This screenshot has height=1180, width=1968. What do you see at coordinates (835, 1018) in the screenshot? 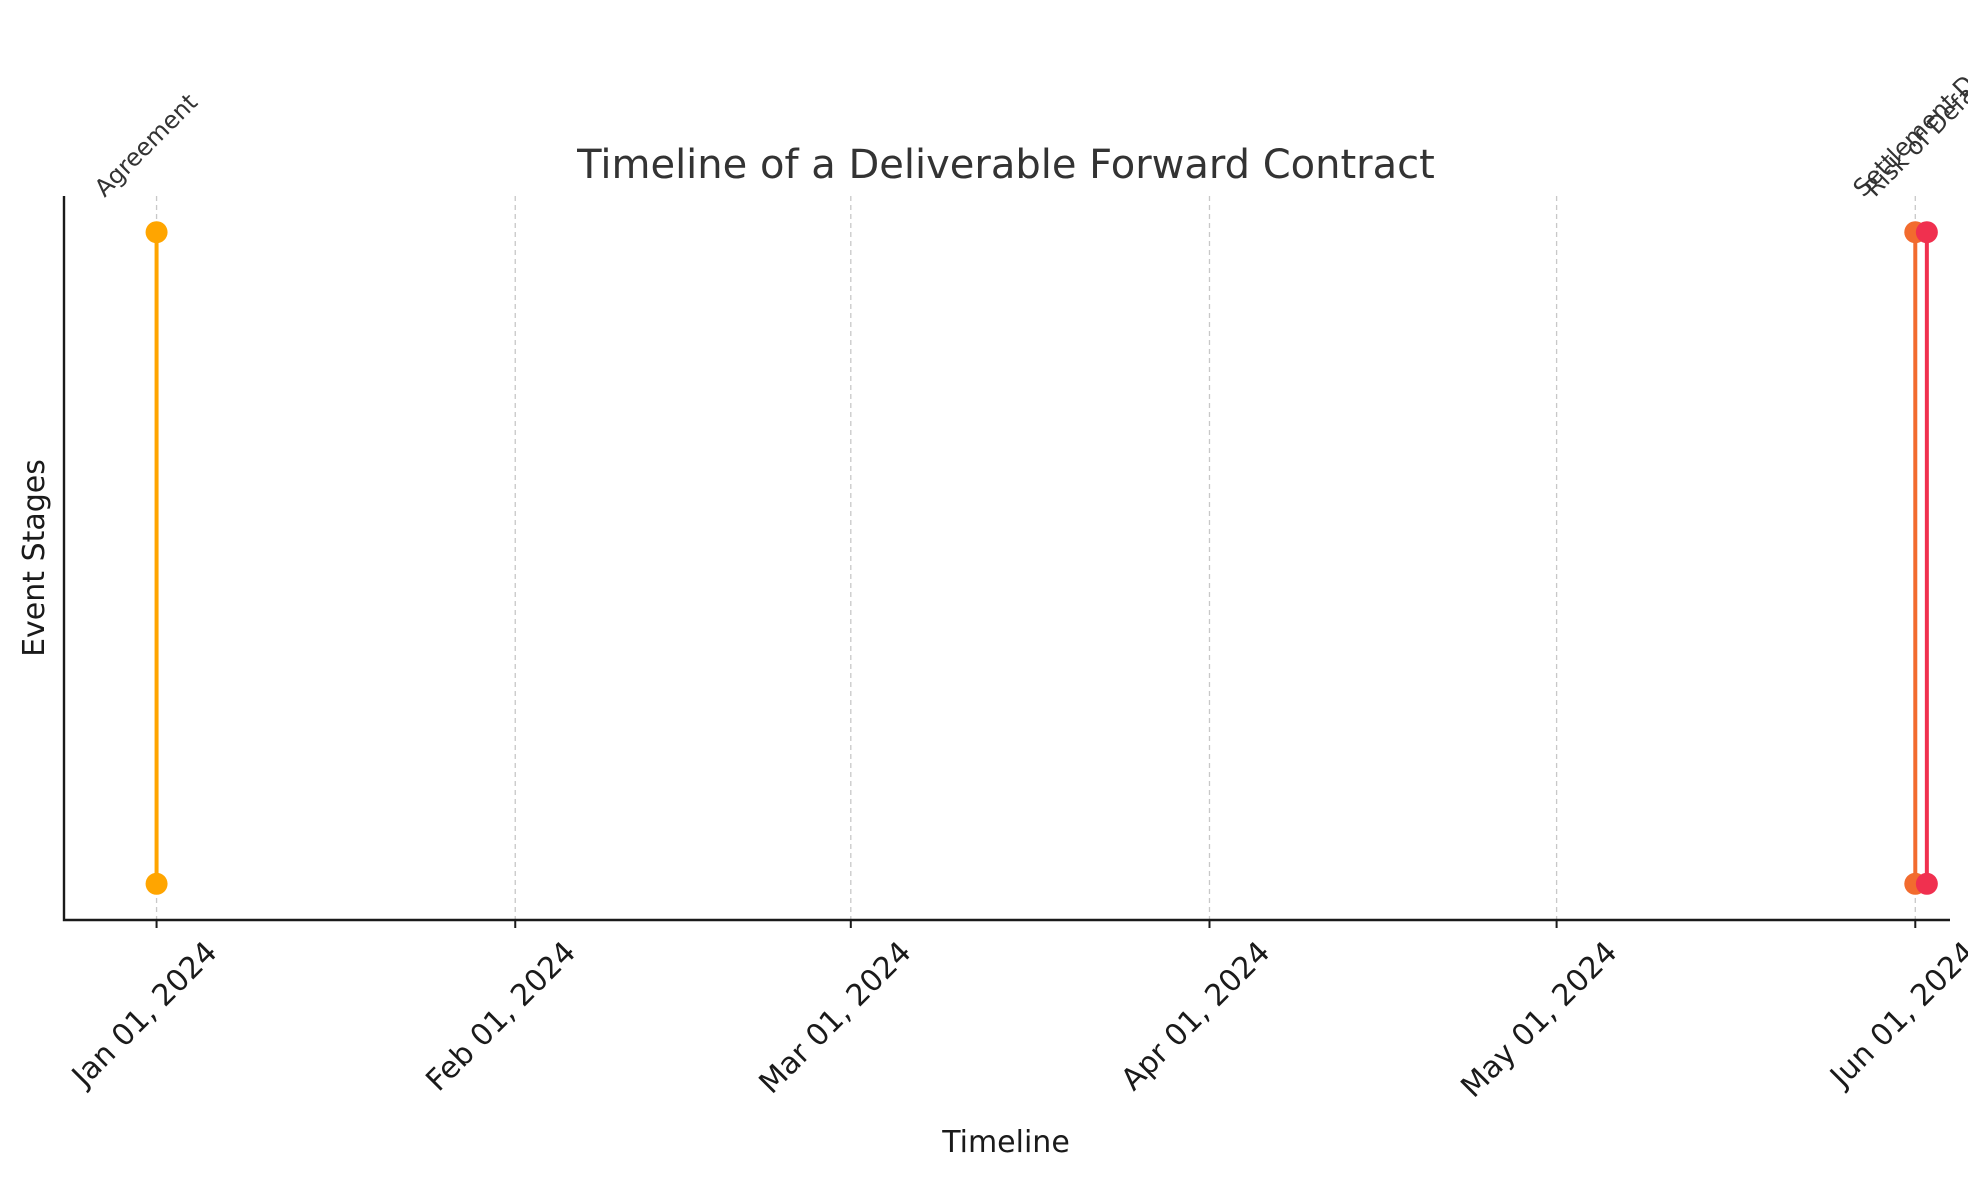
I see `x-tick-label: Mar 01, 2024` at bounding box center [835, 1018].